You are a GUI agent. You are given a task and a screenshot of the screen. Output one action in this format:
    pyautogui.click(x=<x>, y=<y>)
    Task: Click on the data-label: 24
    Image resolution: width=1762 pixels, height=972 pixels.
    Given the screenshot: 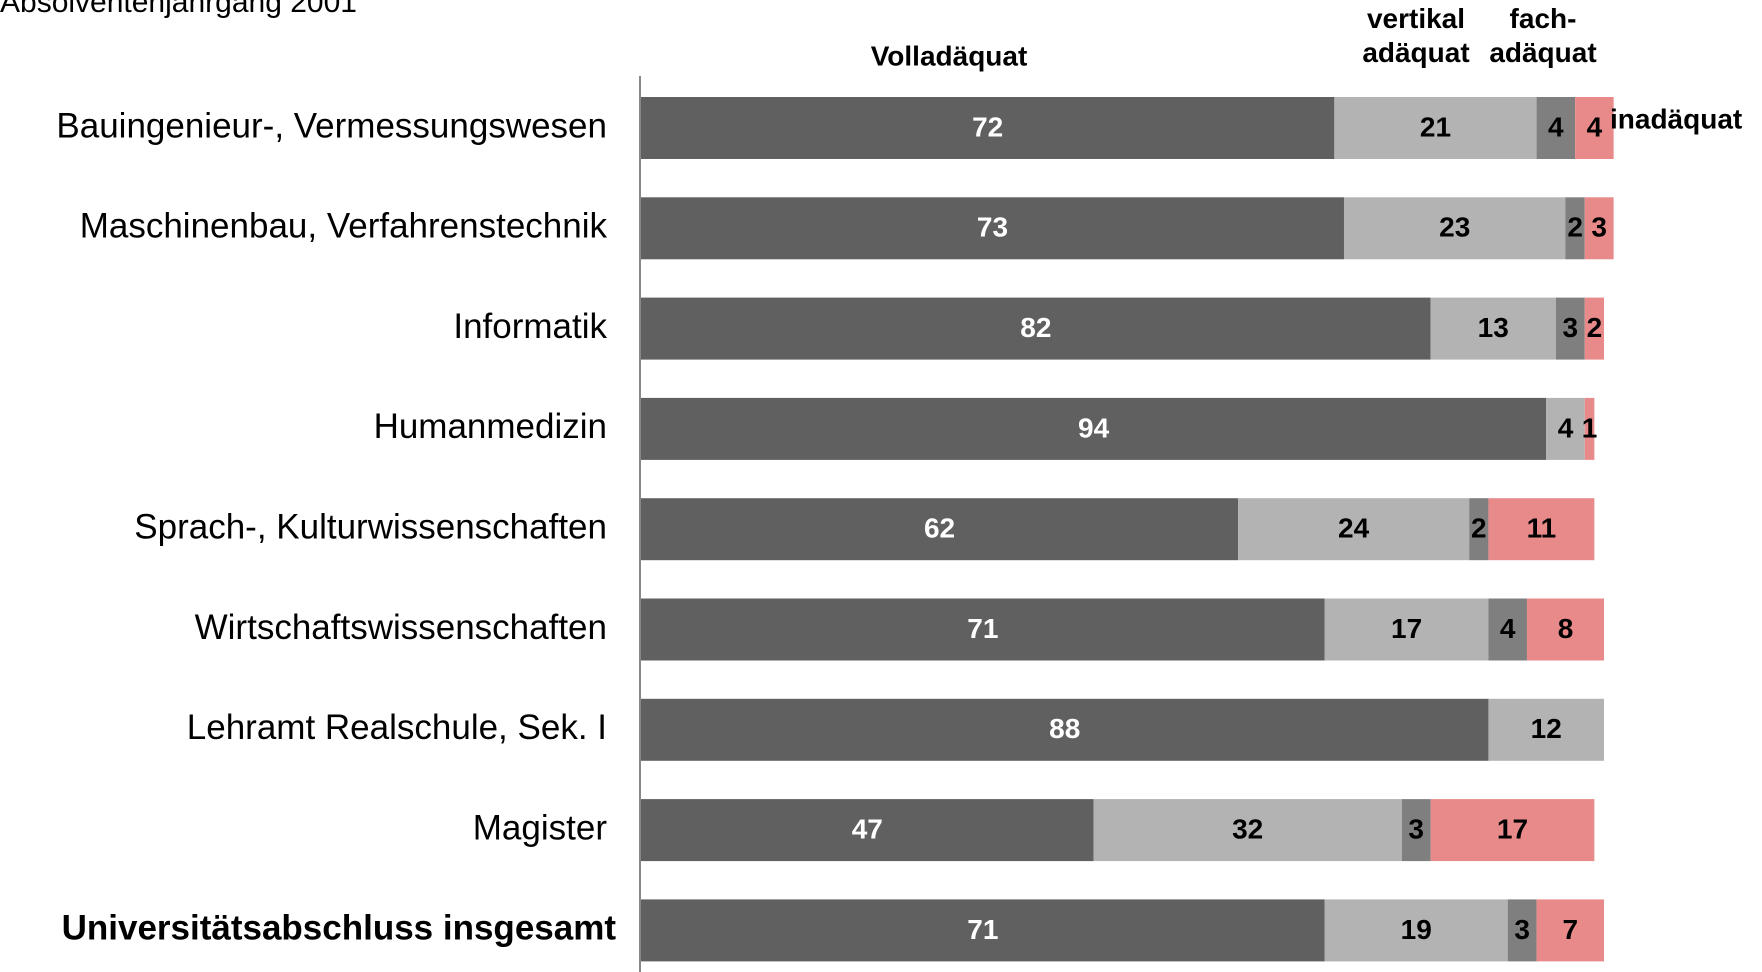 What is the action you would take?
    pyautogui.click(x=1354, y=528)
    